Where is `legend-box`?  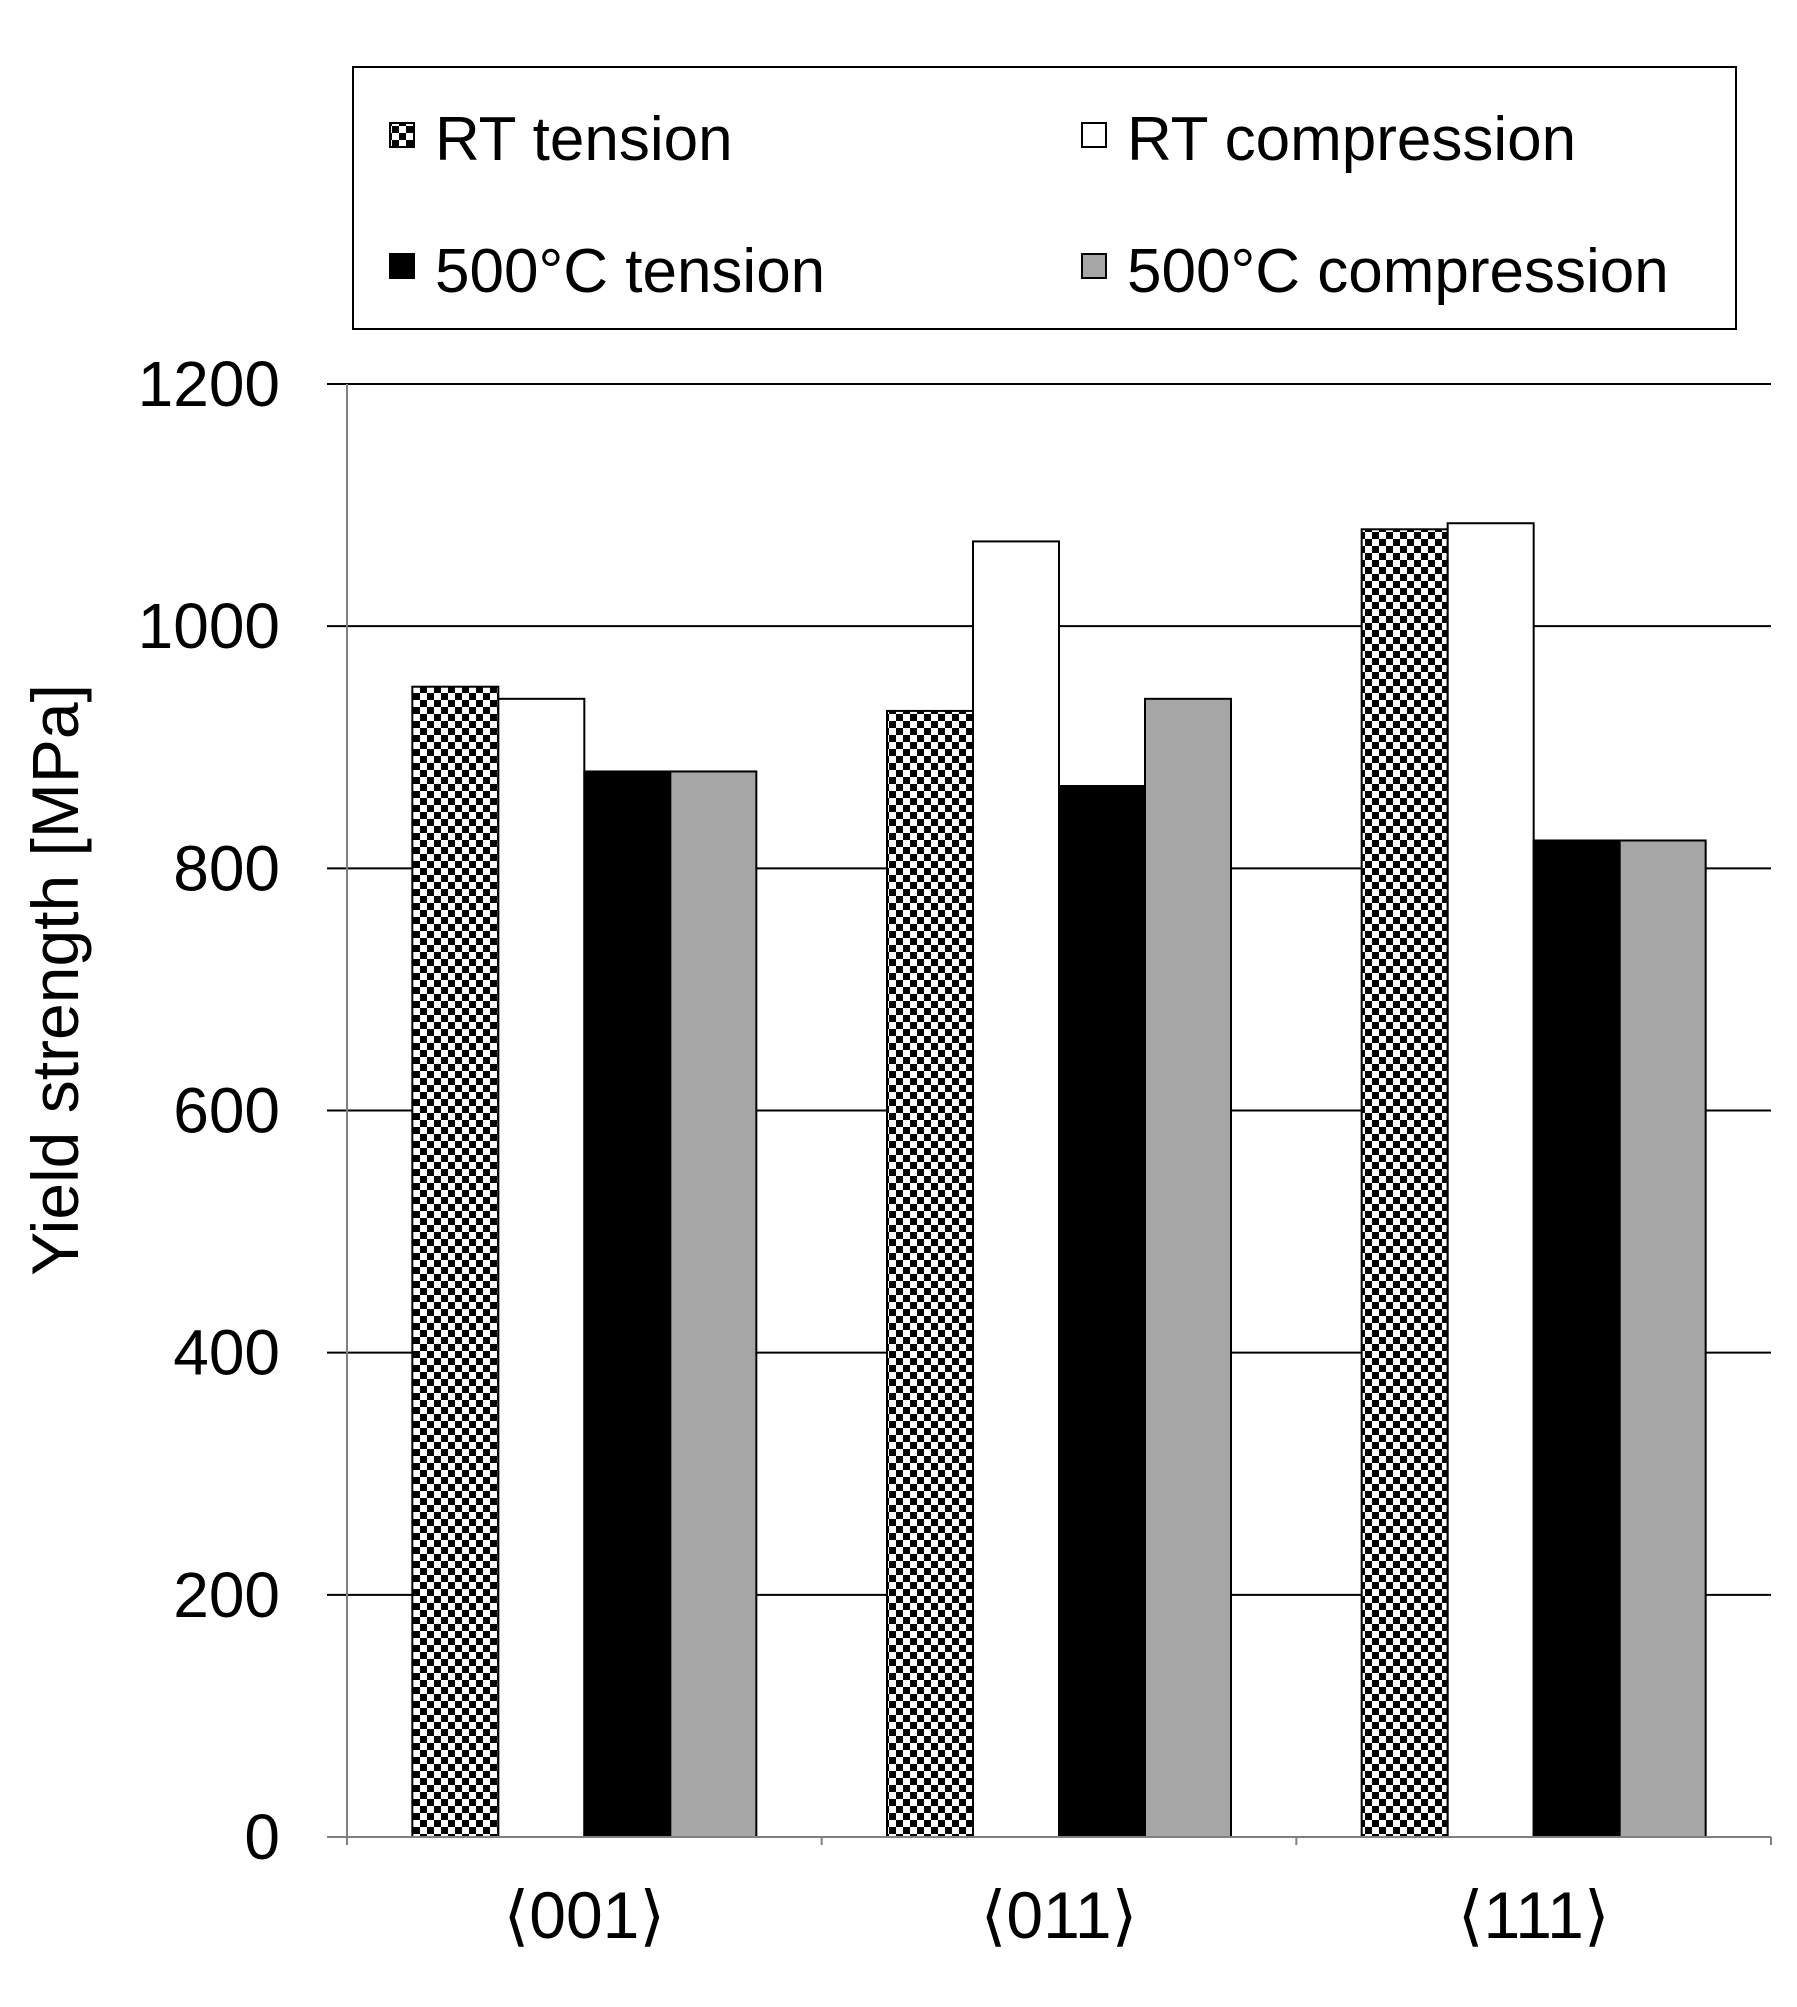
legend-box is located at coordinates (1044, 198).